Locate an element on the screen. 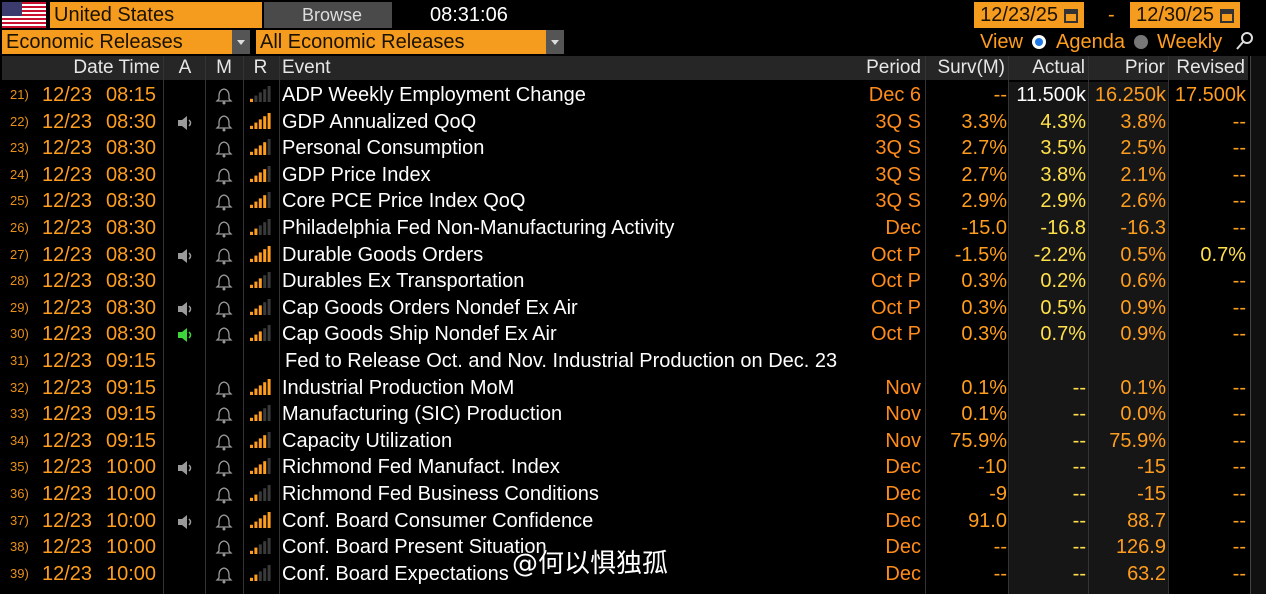 The height and width of the screenshot is (594, 1266). row-number: 34) is located at coordinates (19, 440).